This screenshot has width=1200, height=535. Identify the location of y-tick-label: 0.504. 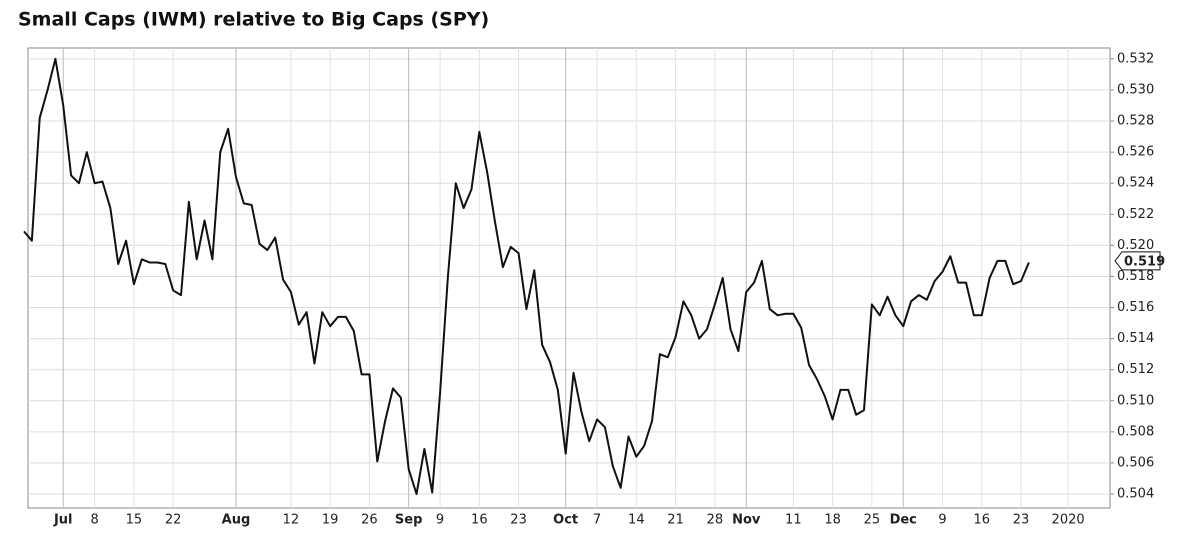
(1135, 494).